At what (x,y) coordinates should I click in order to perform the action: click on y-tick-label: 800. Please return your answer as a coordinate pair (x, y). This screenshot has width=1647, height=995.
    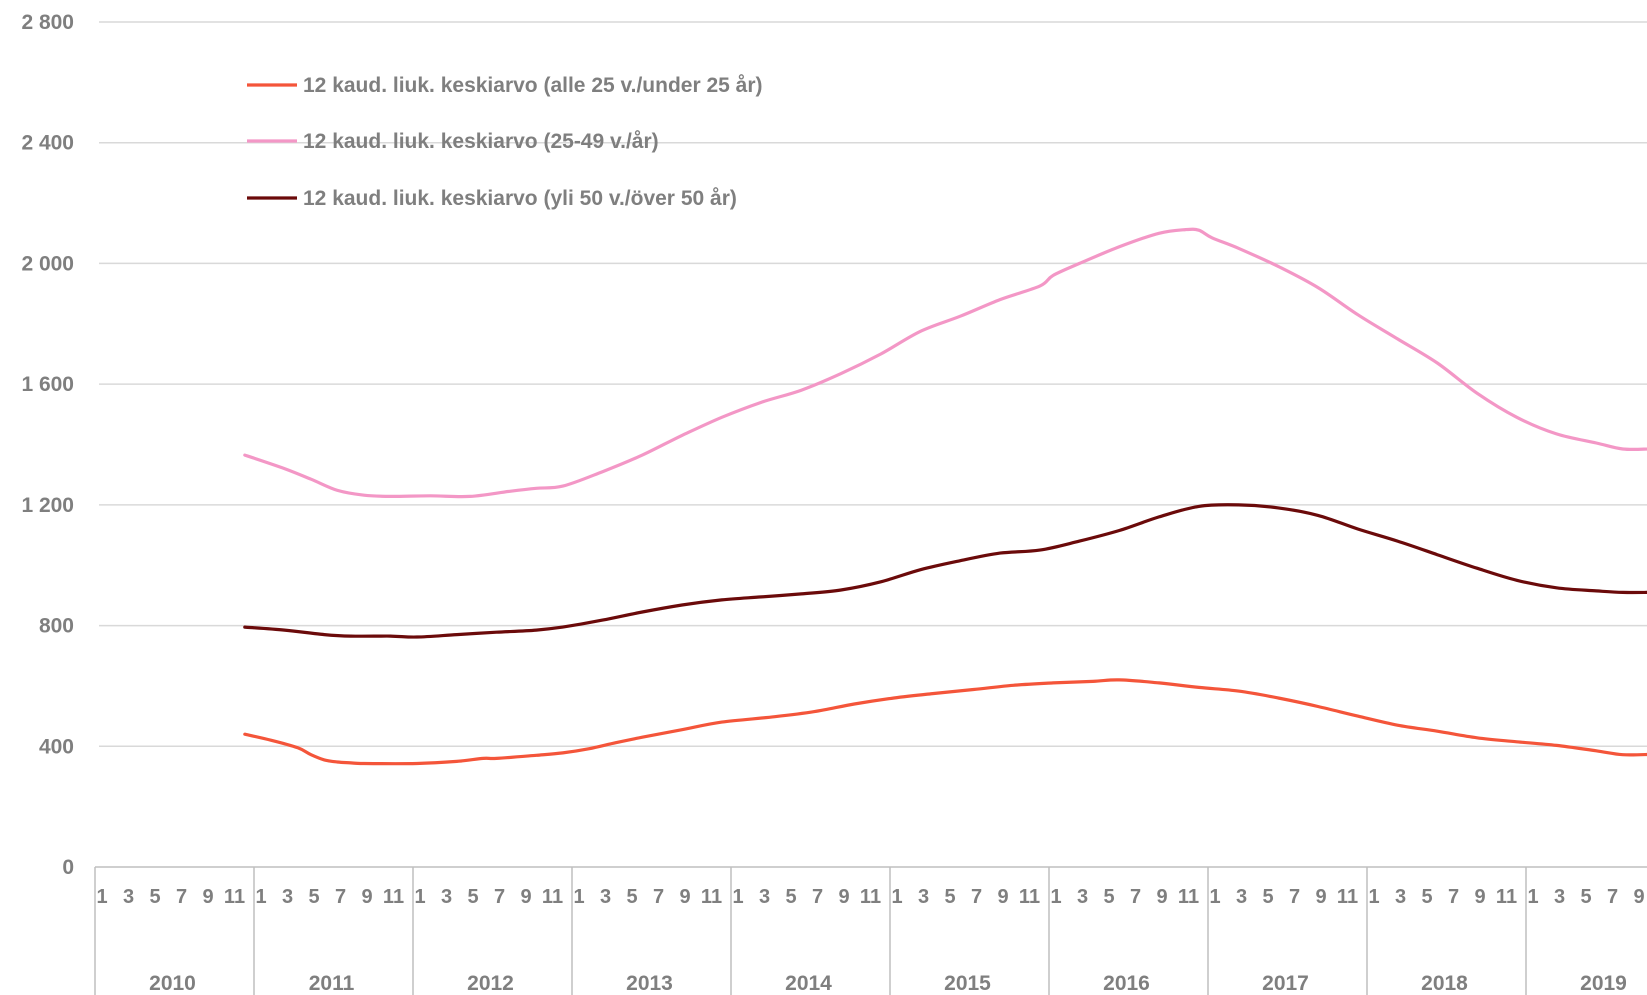
    Looking at the image, I should click on (56, 626).